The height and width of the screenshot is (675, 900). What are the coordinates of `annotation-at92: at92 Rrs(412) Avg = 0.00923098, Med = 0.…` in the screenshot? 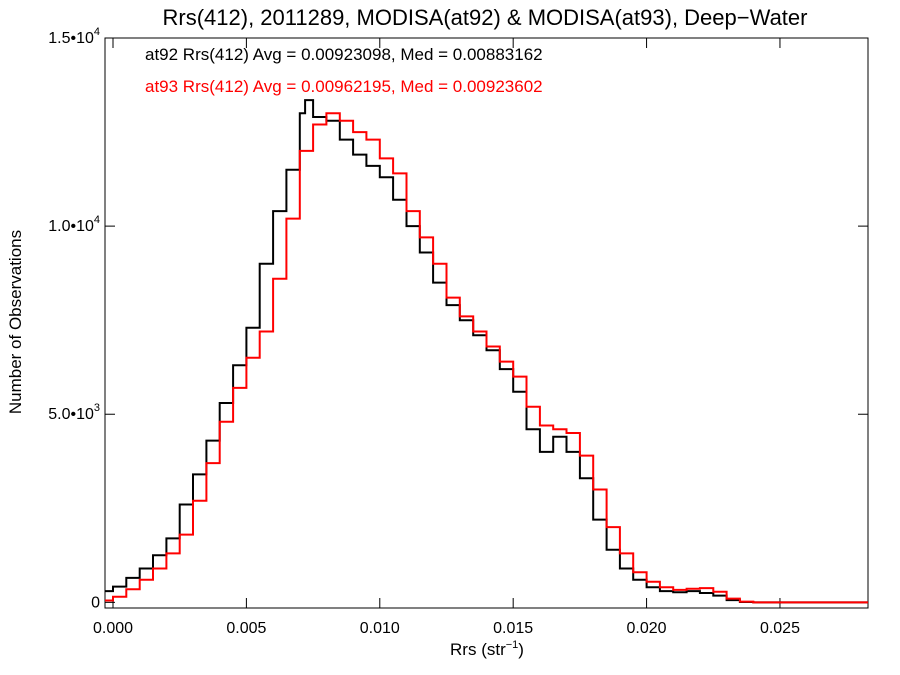 It's located at (344, 54).